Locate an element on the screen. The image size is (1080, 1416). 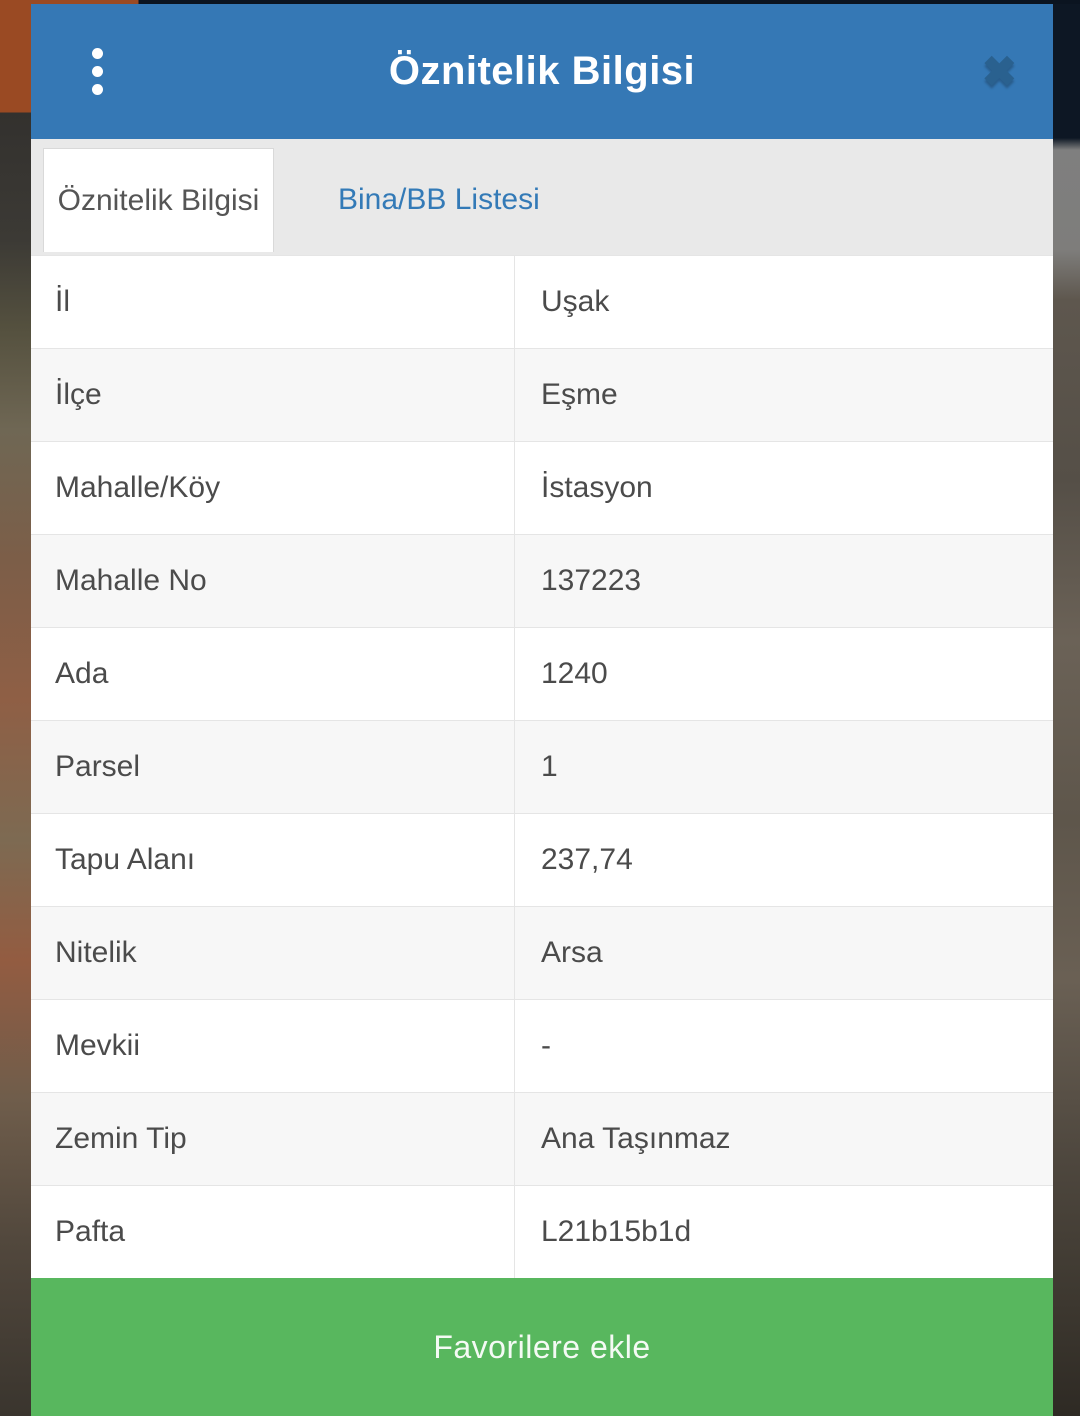
table-row: Tapu Alanı 237,74 is located at coordinates (542, 859).